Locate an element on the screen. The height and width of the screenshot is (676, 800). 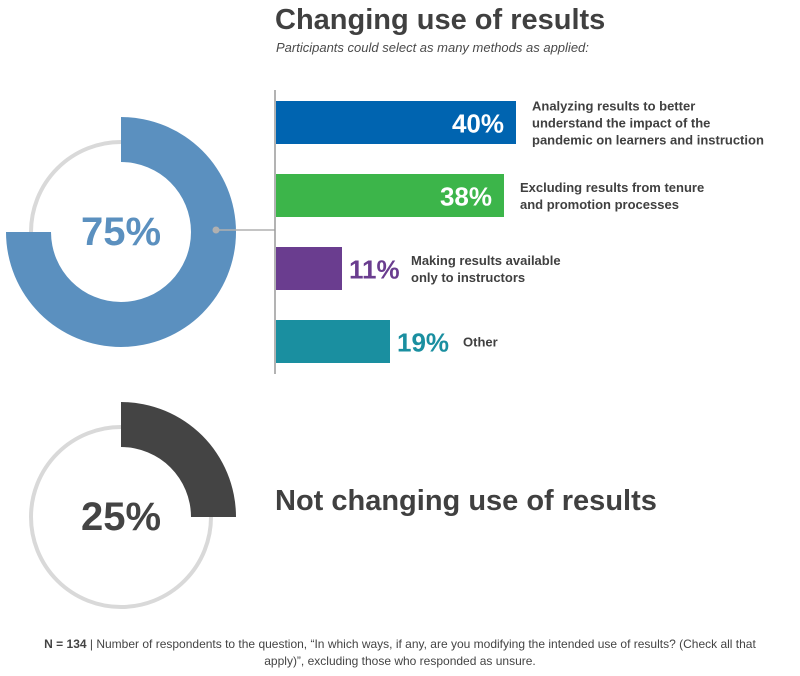
donut-changing: 75% is located at coordinates (121, 232).